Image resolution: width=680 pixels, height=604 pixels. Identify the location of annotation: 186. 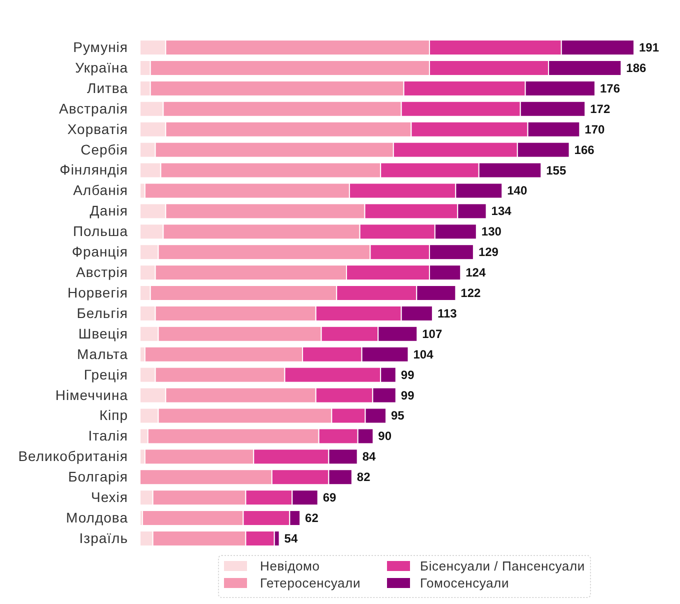
(636, 67).